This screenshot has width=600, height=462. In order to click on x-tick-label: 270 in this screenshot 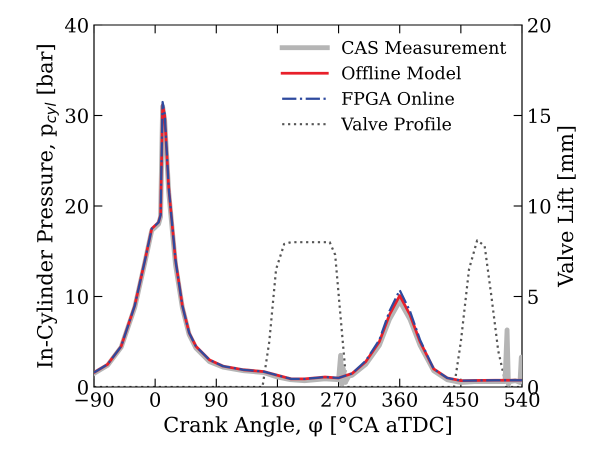, I will do `click(338, 399)`.